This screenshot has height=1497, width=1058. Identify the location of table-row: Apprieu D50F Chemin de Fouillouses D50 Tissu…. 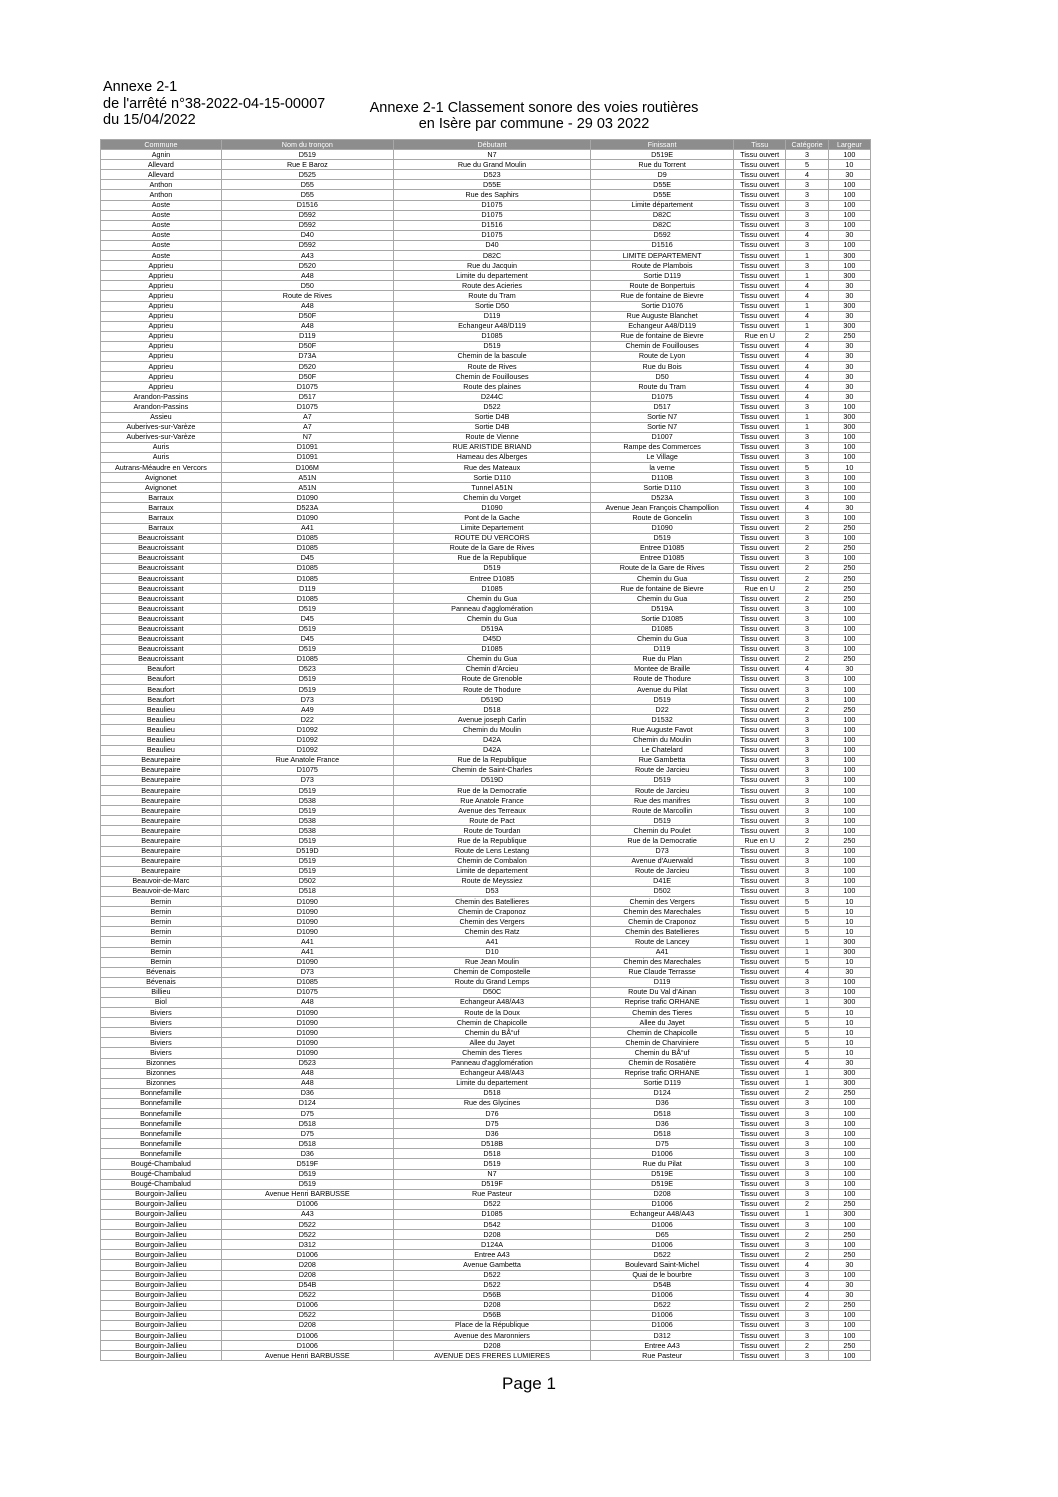
(486, 377).